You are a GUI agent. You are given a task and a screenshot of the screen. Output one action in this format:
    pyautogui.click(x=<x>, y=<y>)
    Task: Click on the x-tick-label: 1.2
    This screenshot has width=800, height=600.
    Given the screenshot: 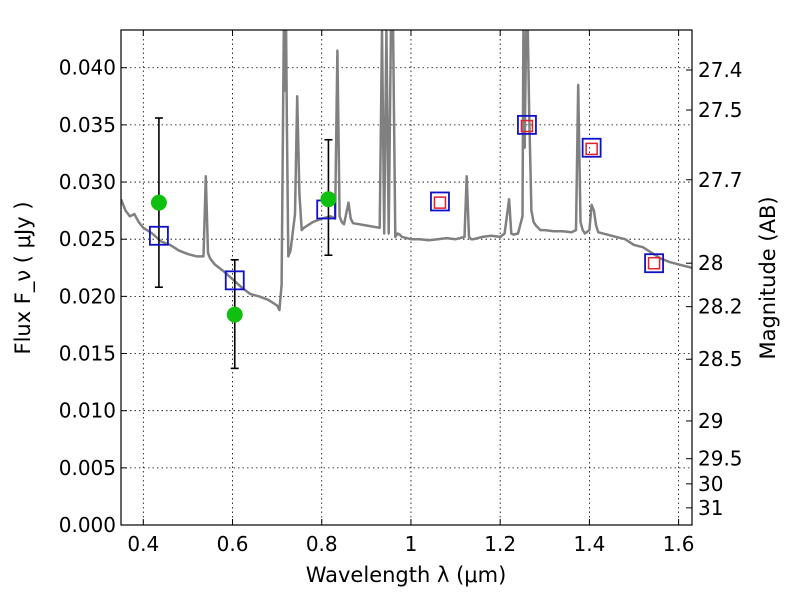 What is the action you would take?
    pyautogui.click(x=500, y=544)
    